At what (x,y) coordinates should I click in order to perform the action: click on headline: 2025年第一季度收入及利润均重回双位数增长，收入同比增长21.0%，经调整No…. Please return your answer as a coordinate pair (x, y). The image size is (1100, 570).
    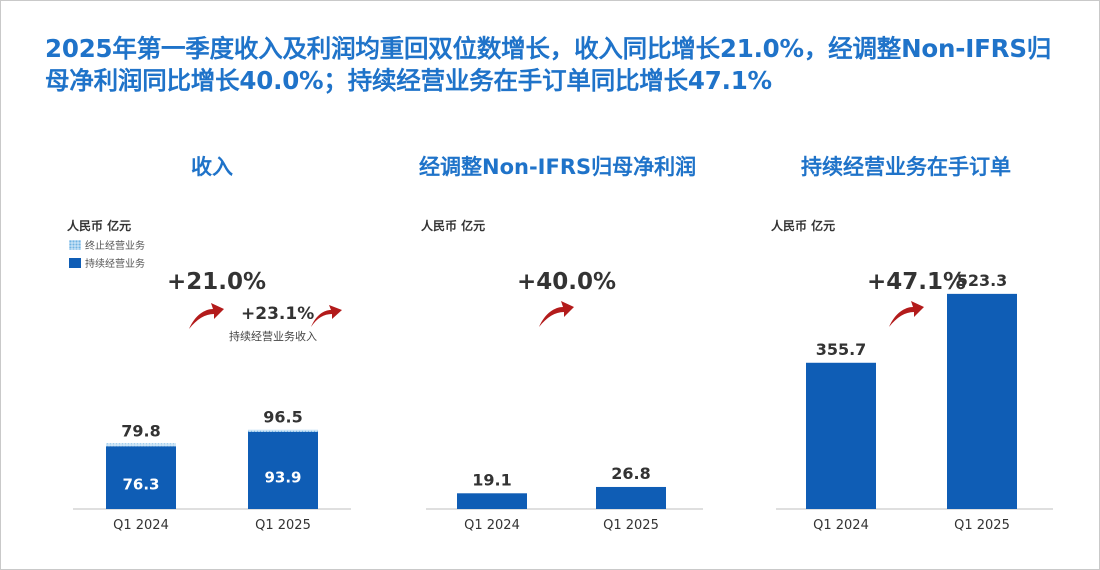
    Looking at the image, I should click on (548, 64).